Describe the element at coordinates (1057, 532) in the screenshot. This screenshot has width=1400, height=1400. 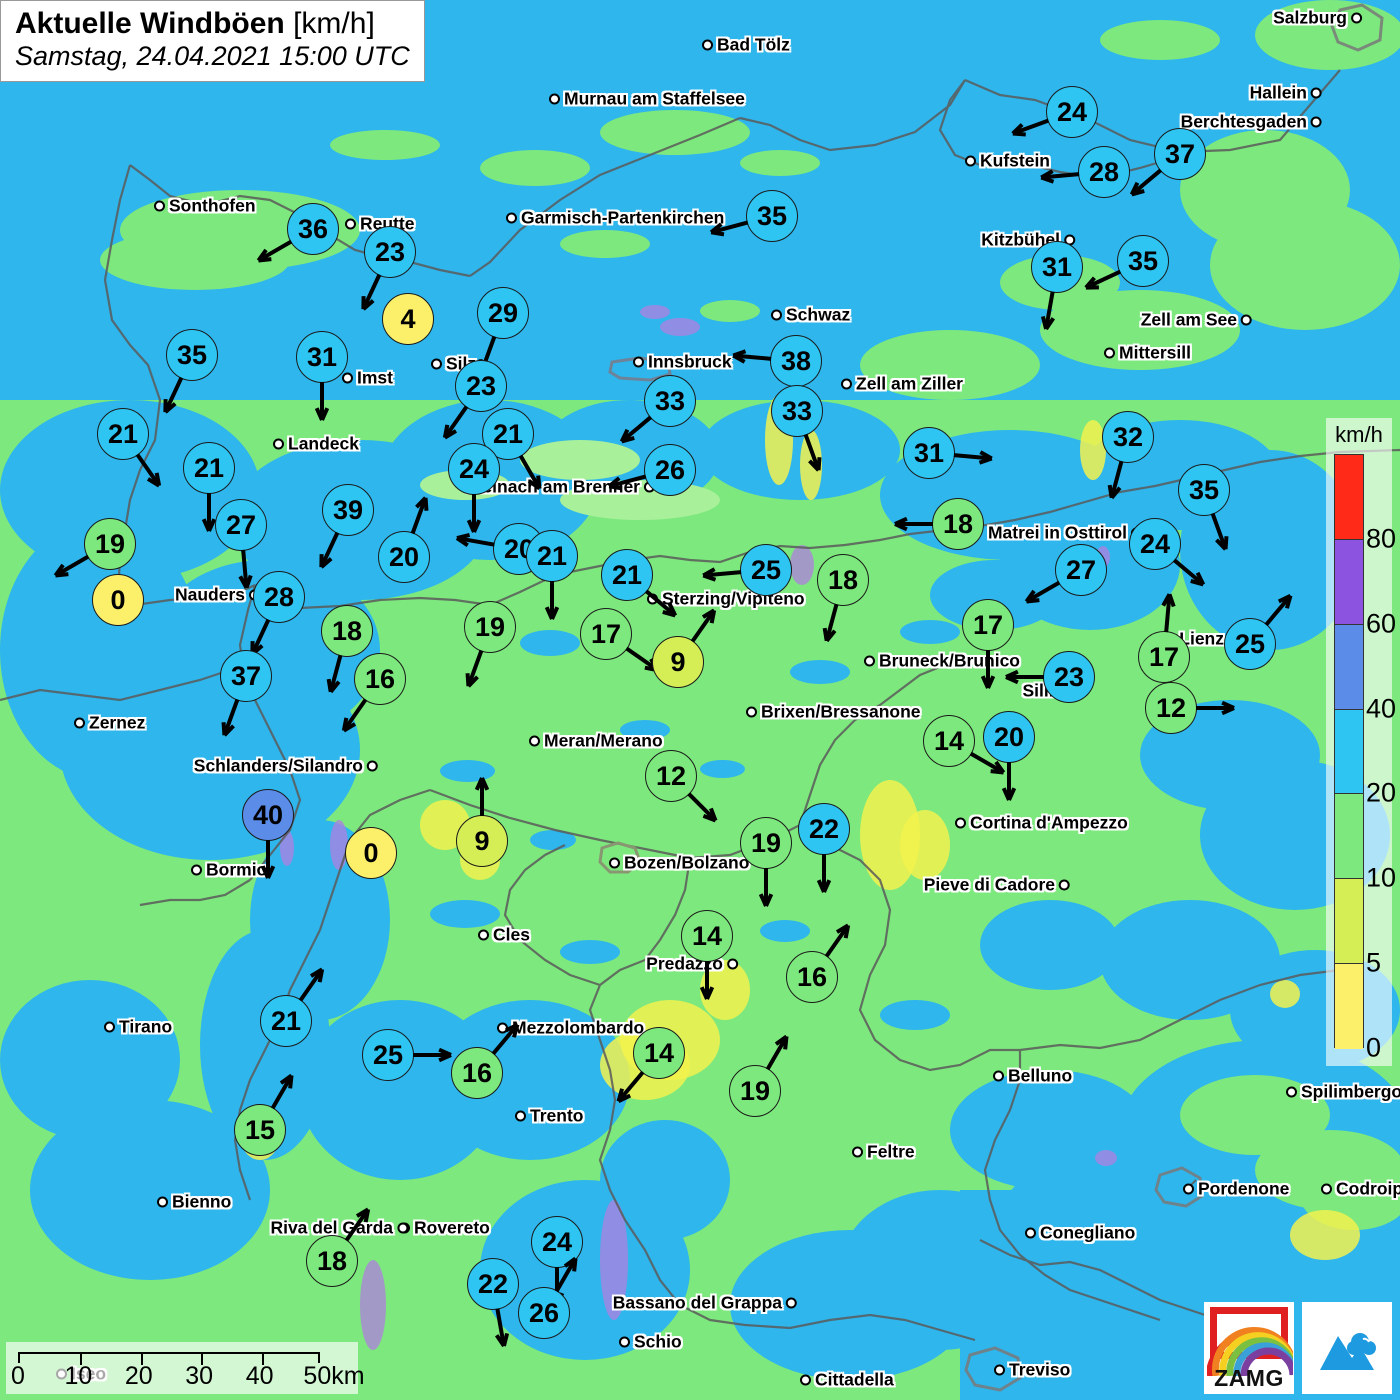
I see `city-label: Matrei in Osttirol` at that location.